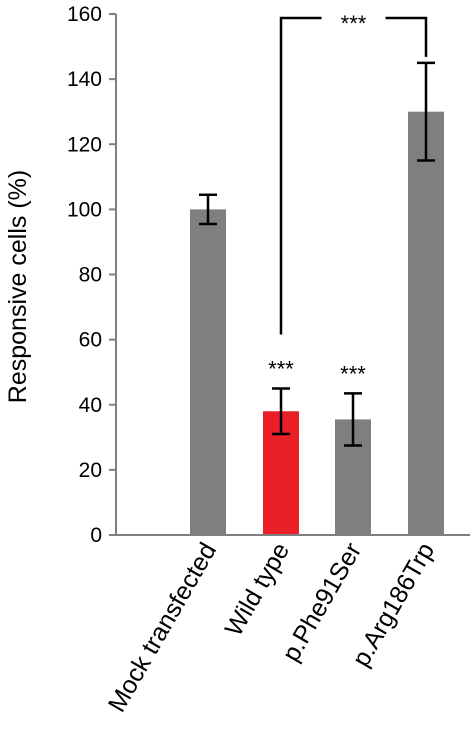  What do you see at coordinates (96, 535) in the screenshot?
I see `y-tick-label: 0` at bounding box center [96, 535].